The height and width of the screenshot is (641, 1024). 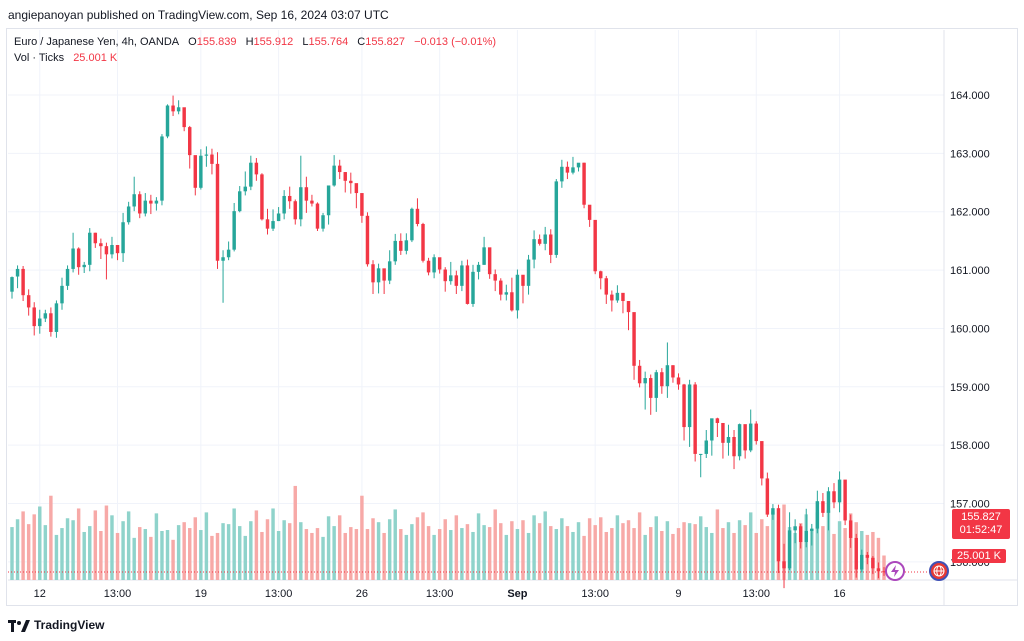 I want to click on symbol-title: Euro / Japanese Yen, 4h, OANDA, so click(x=97, y=42).